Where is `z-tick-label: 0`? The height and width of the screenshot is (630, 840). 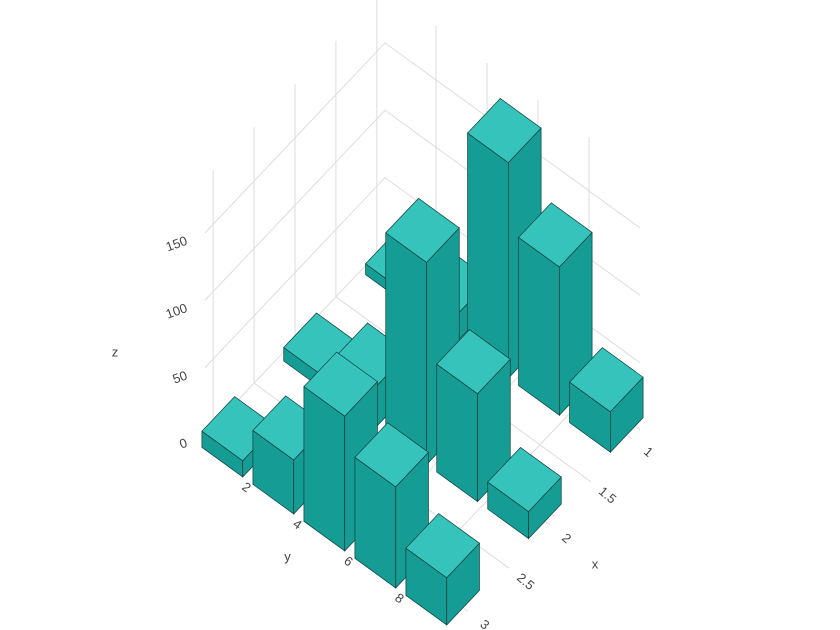 z-tick-label: 0 is located at coordinates (183, 443).